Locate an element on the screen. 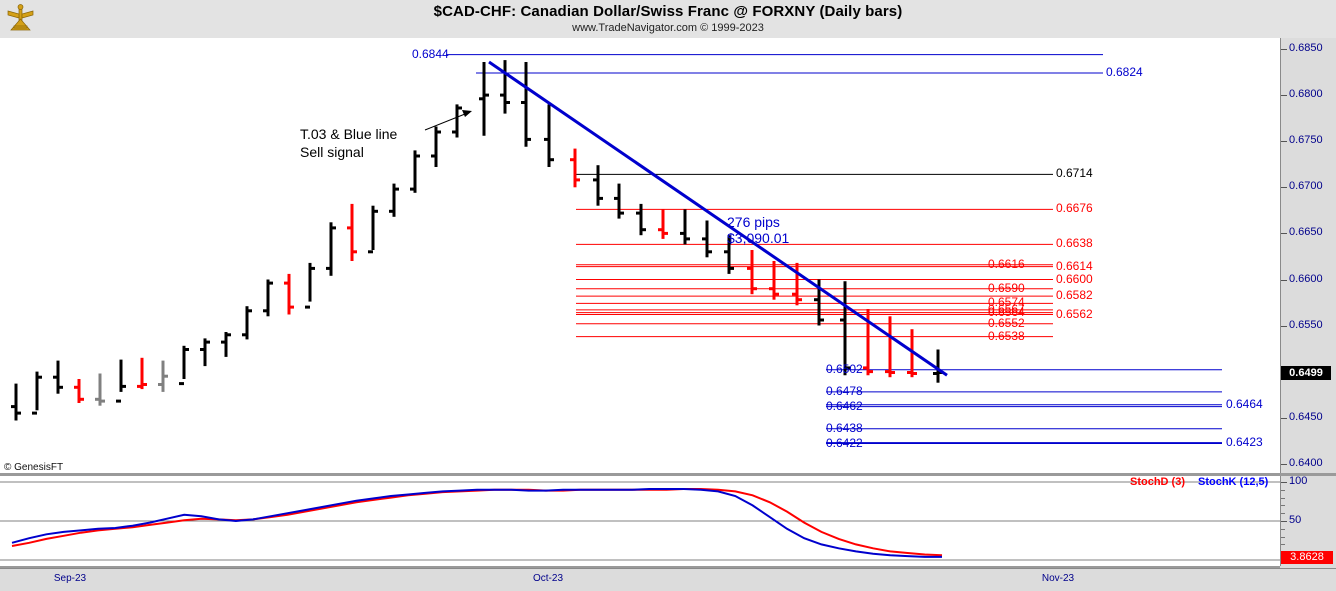 This screenshot has height=591, width=1336. annotation-dollars: $3,090.01 is located at coordinates (758, 238).